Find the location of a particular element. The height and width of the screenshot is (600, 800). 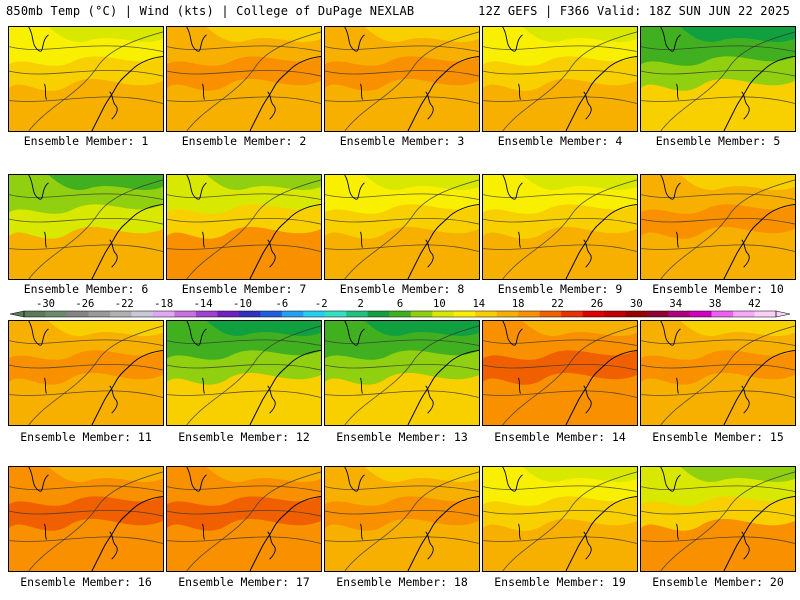

colorbar-tick-label: 22 is located at coordinates (557, 304).